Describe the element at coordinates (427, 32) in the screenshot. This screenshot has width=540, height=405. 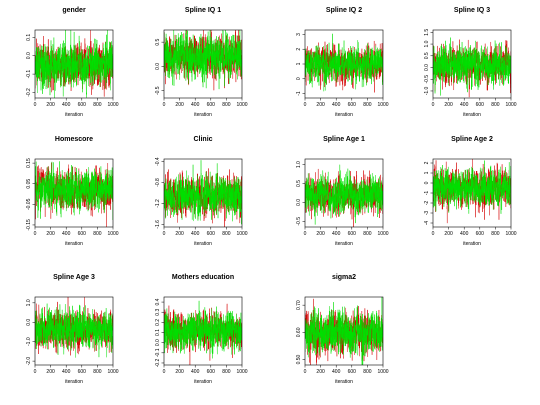
I see `y-tick-label: 1.5` at that location.